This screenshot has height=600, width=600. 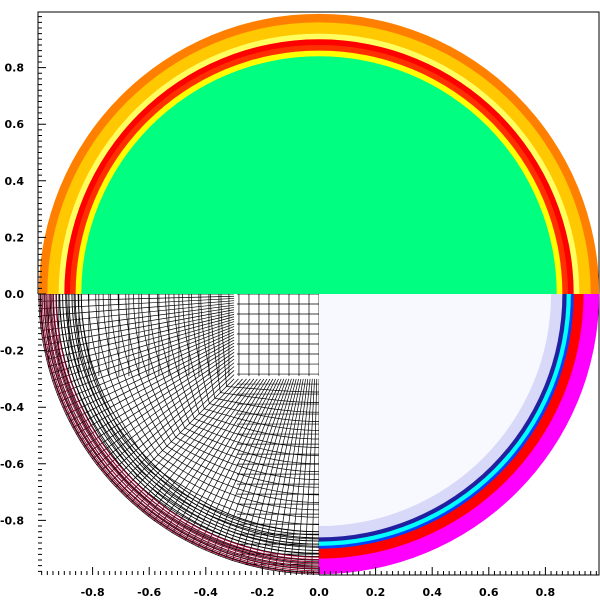 What do you see at coordinates (93, 592) in the screenshot?
I see `x-tick-label: -0.8` at bounding box center [93, 592].